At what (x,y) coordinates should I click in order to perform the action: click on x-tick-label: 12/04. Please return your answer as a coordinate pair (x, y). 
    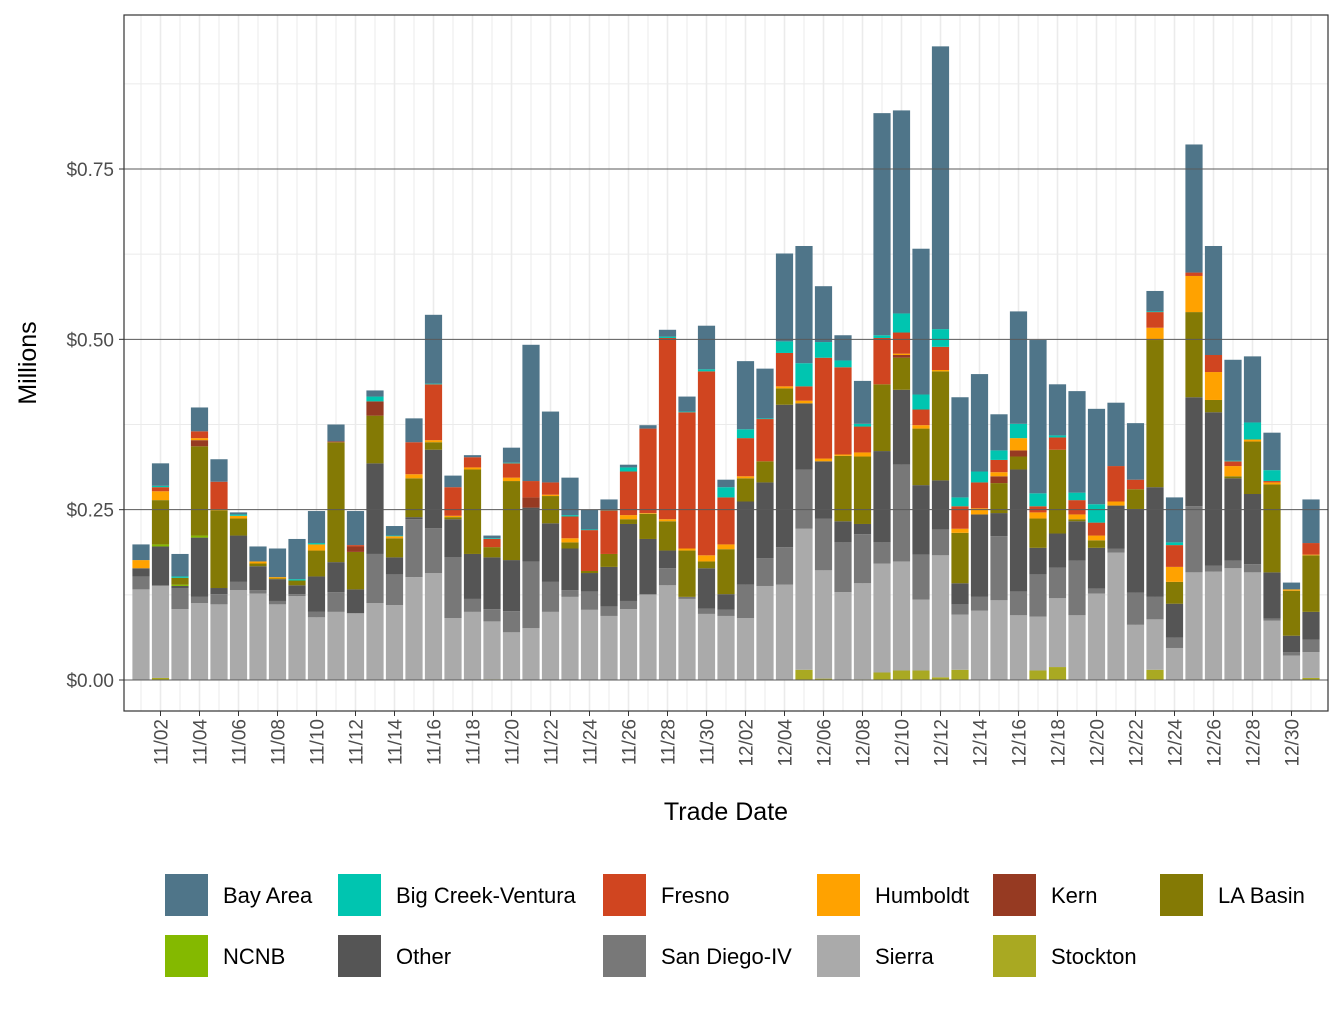
    Looking at the image, I should click on (786, 743).